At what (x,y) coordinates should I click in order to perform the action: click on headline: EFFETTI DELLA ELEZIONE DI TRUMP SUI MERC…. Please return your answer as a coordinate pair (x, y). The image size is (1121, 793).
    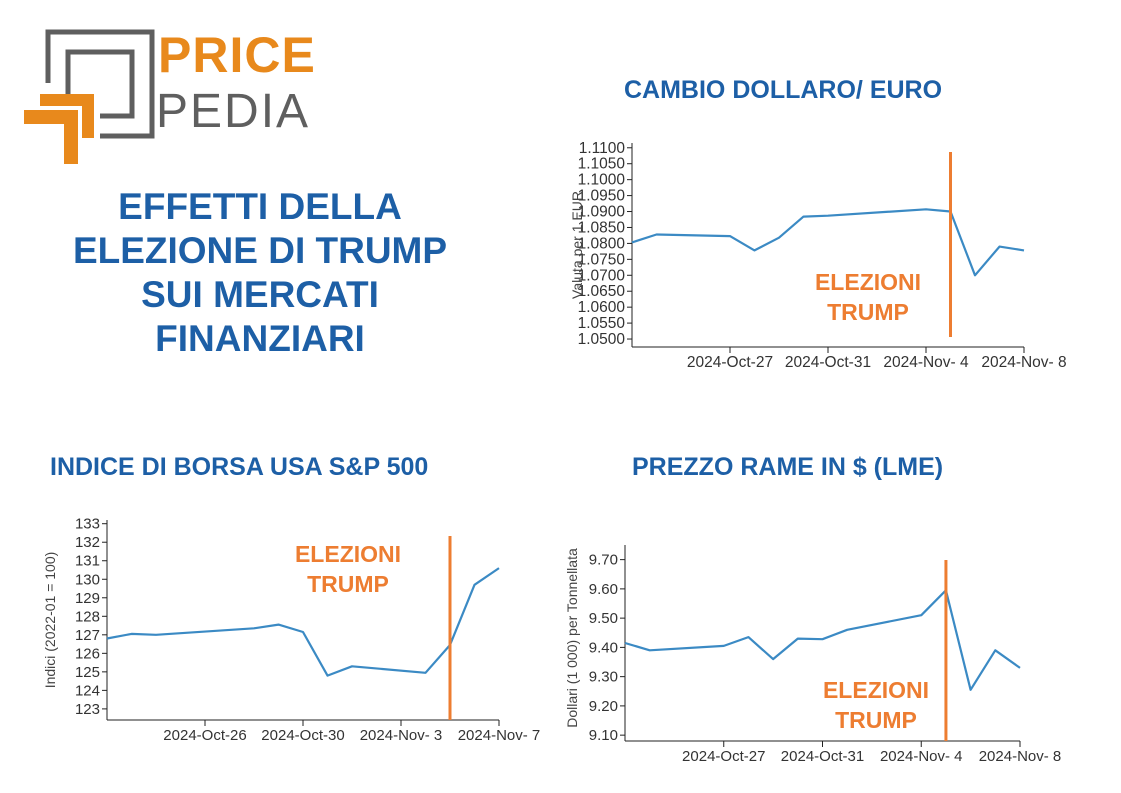
    Looking at the image, I should click on (260, 273).